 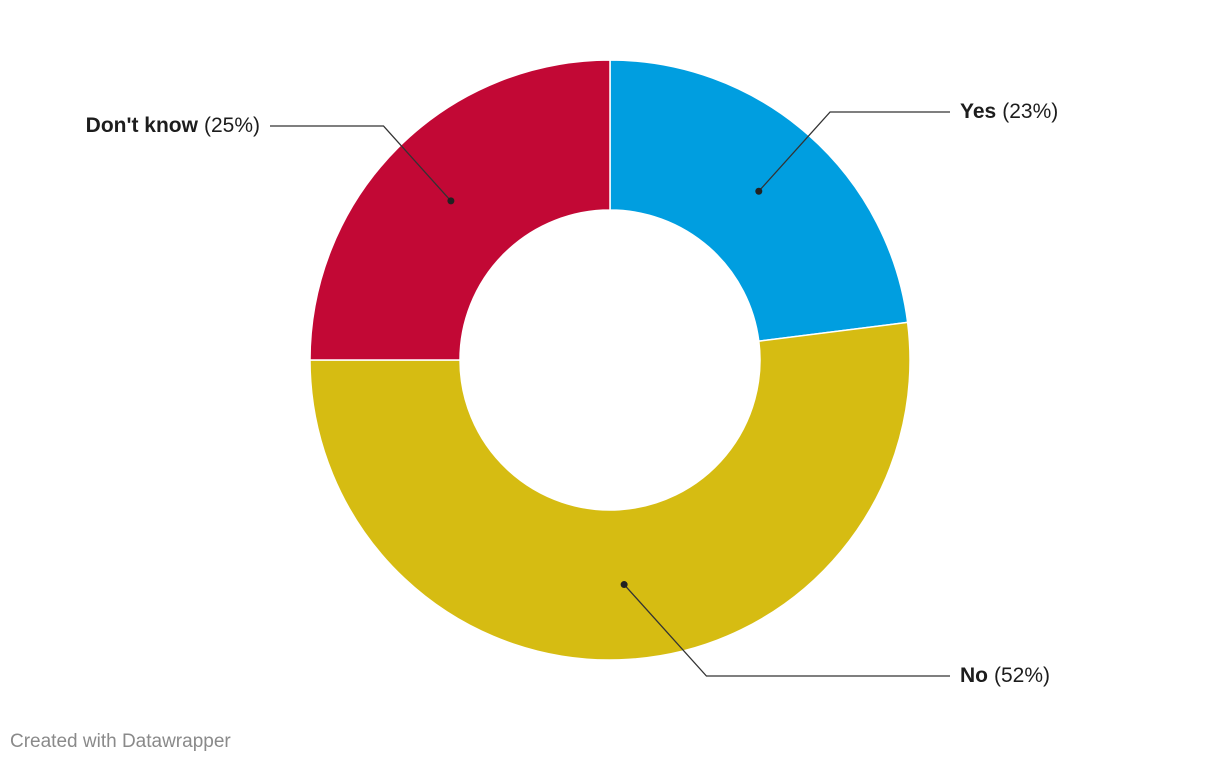 I want to click on slice-label: No (52%), so click(x=1005, y=675).